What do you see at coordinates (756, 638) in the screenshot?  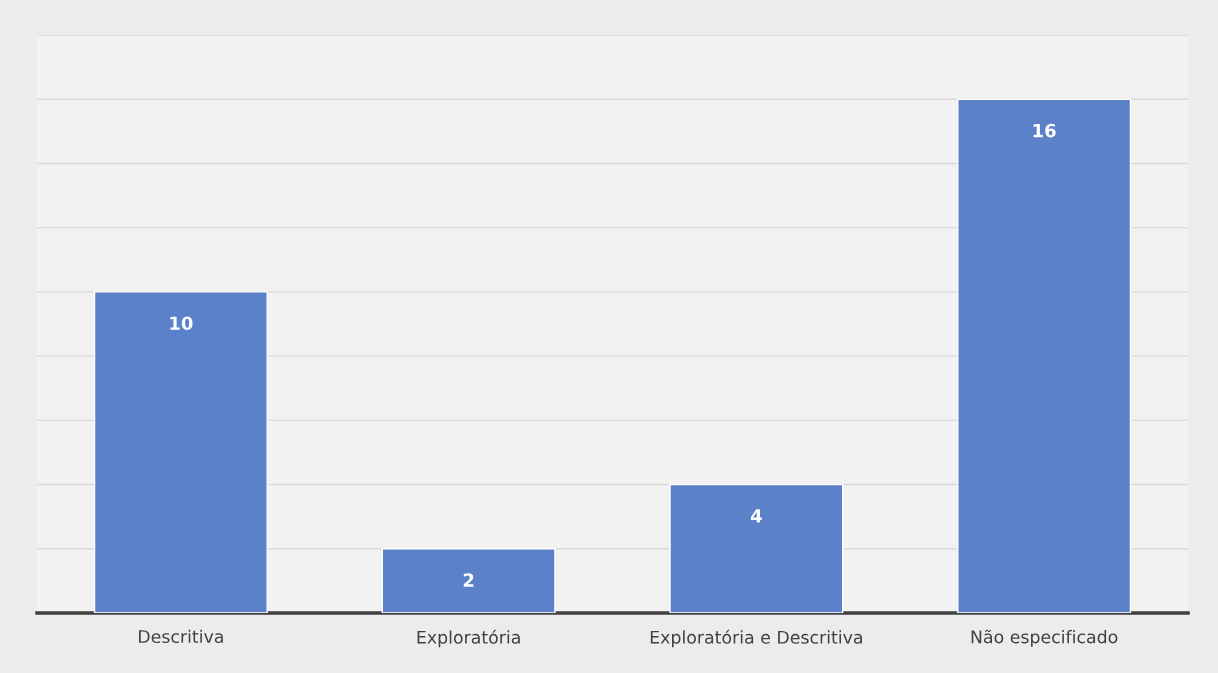 I see `x-tick-label: Exploratória e Descritiva` at bounding box center [756, 638].